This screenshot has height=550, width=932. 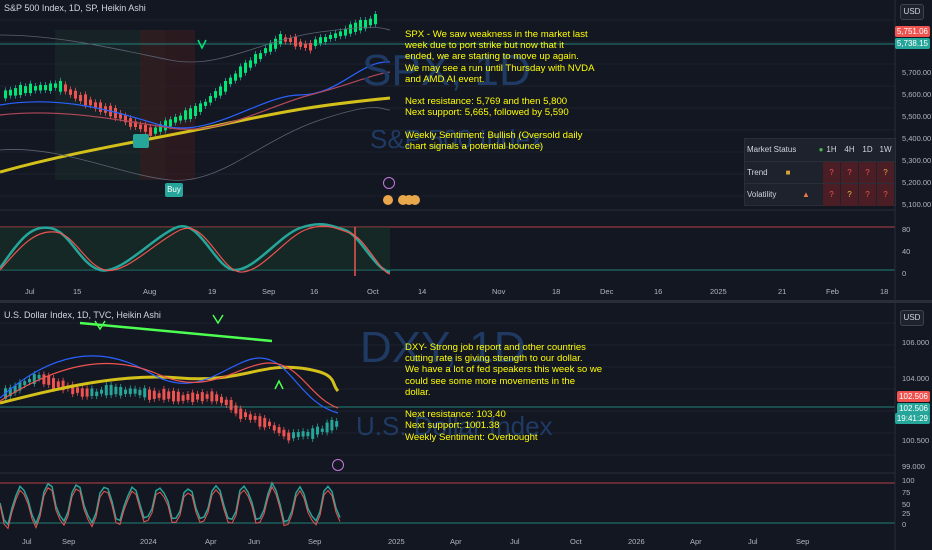 I want to click on band-lower, so click(x=195, y=144).